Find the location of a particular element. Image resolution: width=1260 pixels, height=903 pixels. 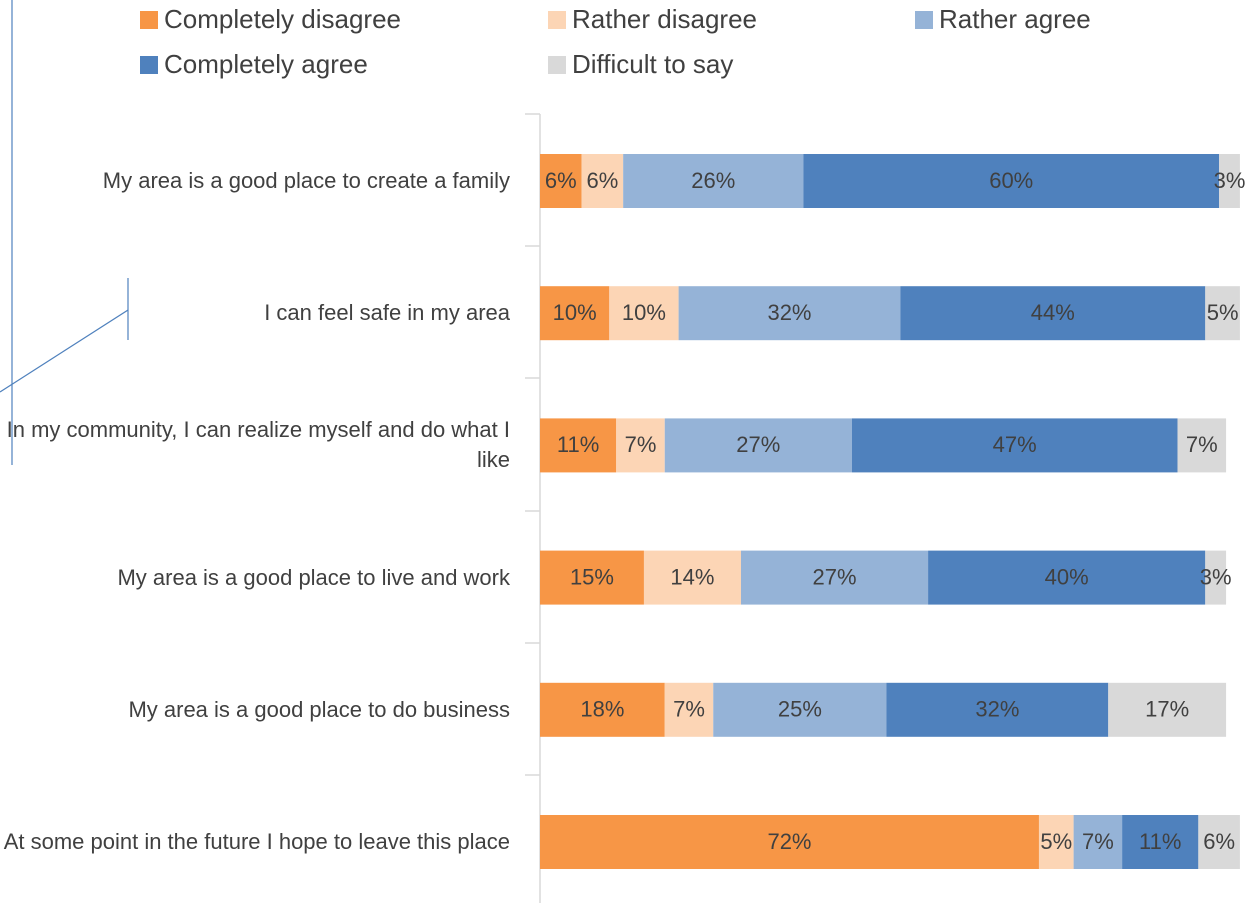

data-label: 15% is located at coordinates (592, 576).